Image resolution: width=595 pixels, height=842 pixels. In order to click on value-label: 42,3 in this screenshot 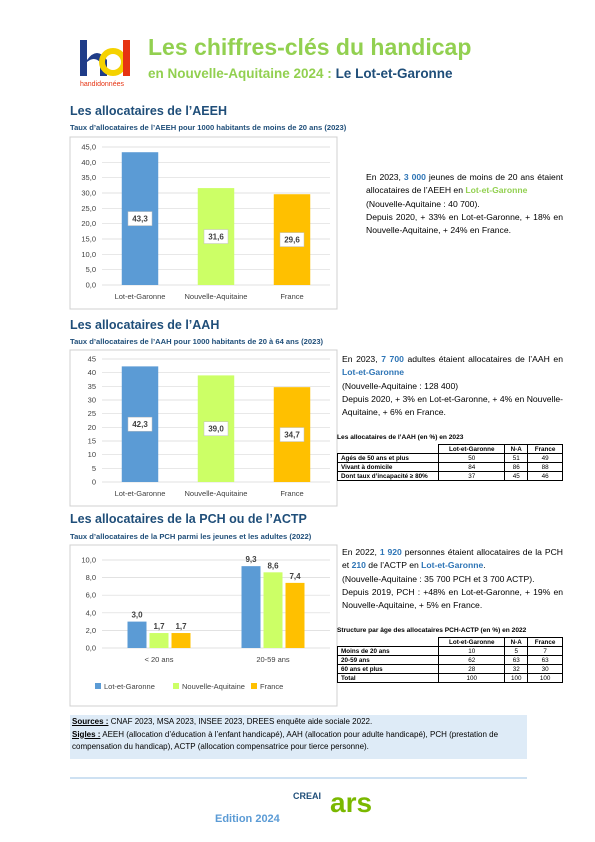, I will do `click(140, 424)`.